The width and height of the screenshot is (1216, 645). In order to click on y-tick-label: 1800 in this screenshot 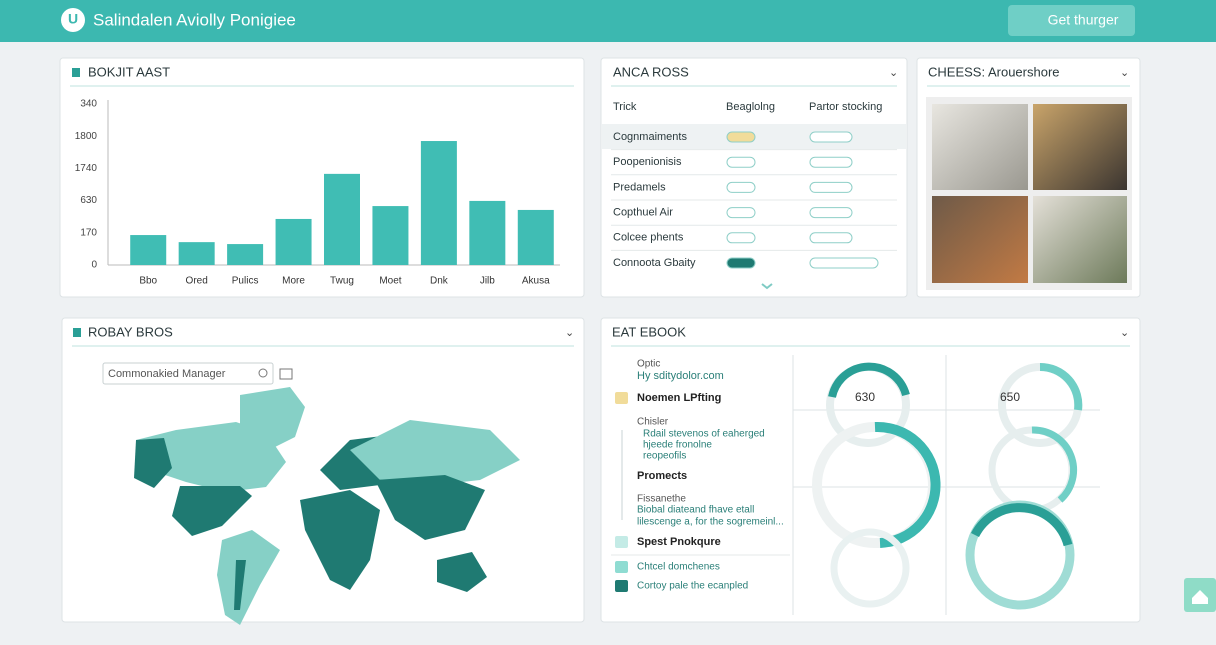, I will do `click(86, 136)`.